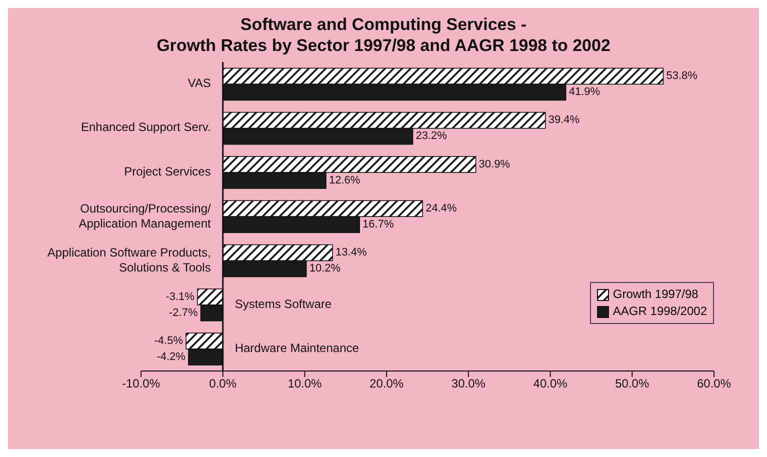 The width and height of the screenshot is (767, 457). I want to click on data-label: 39.4%, so click(564, 120).